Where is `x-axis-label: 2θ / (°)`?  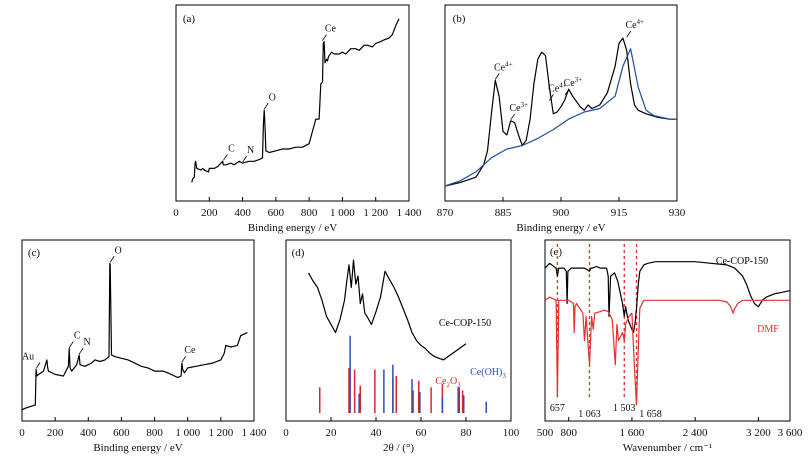
x-axis-label: 2θ / (°) is located at coordinates (398, 448).